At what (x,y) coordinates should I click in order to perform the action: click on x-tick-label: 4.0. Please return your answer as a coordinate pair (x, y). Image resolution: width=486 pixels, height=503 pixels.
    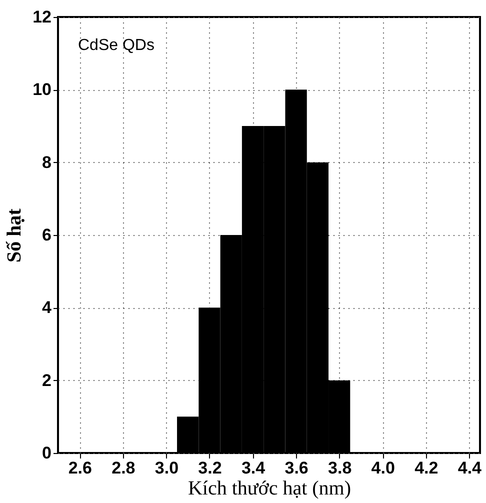
    Looking at the image, I should click on (383, 468).